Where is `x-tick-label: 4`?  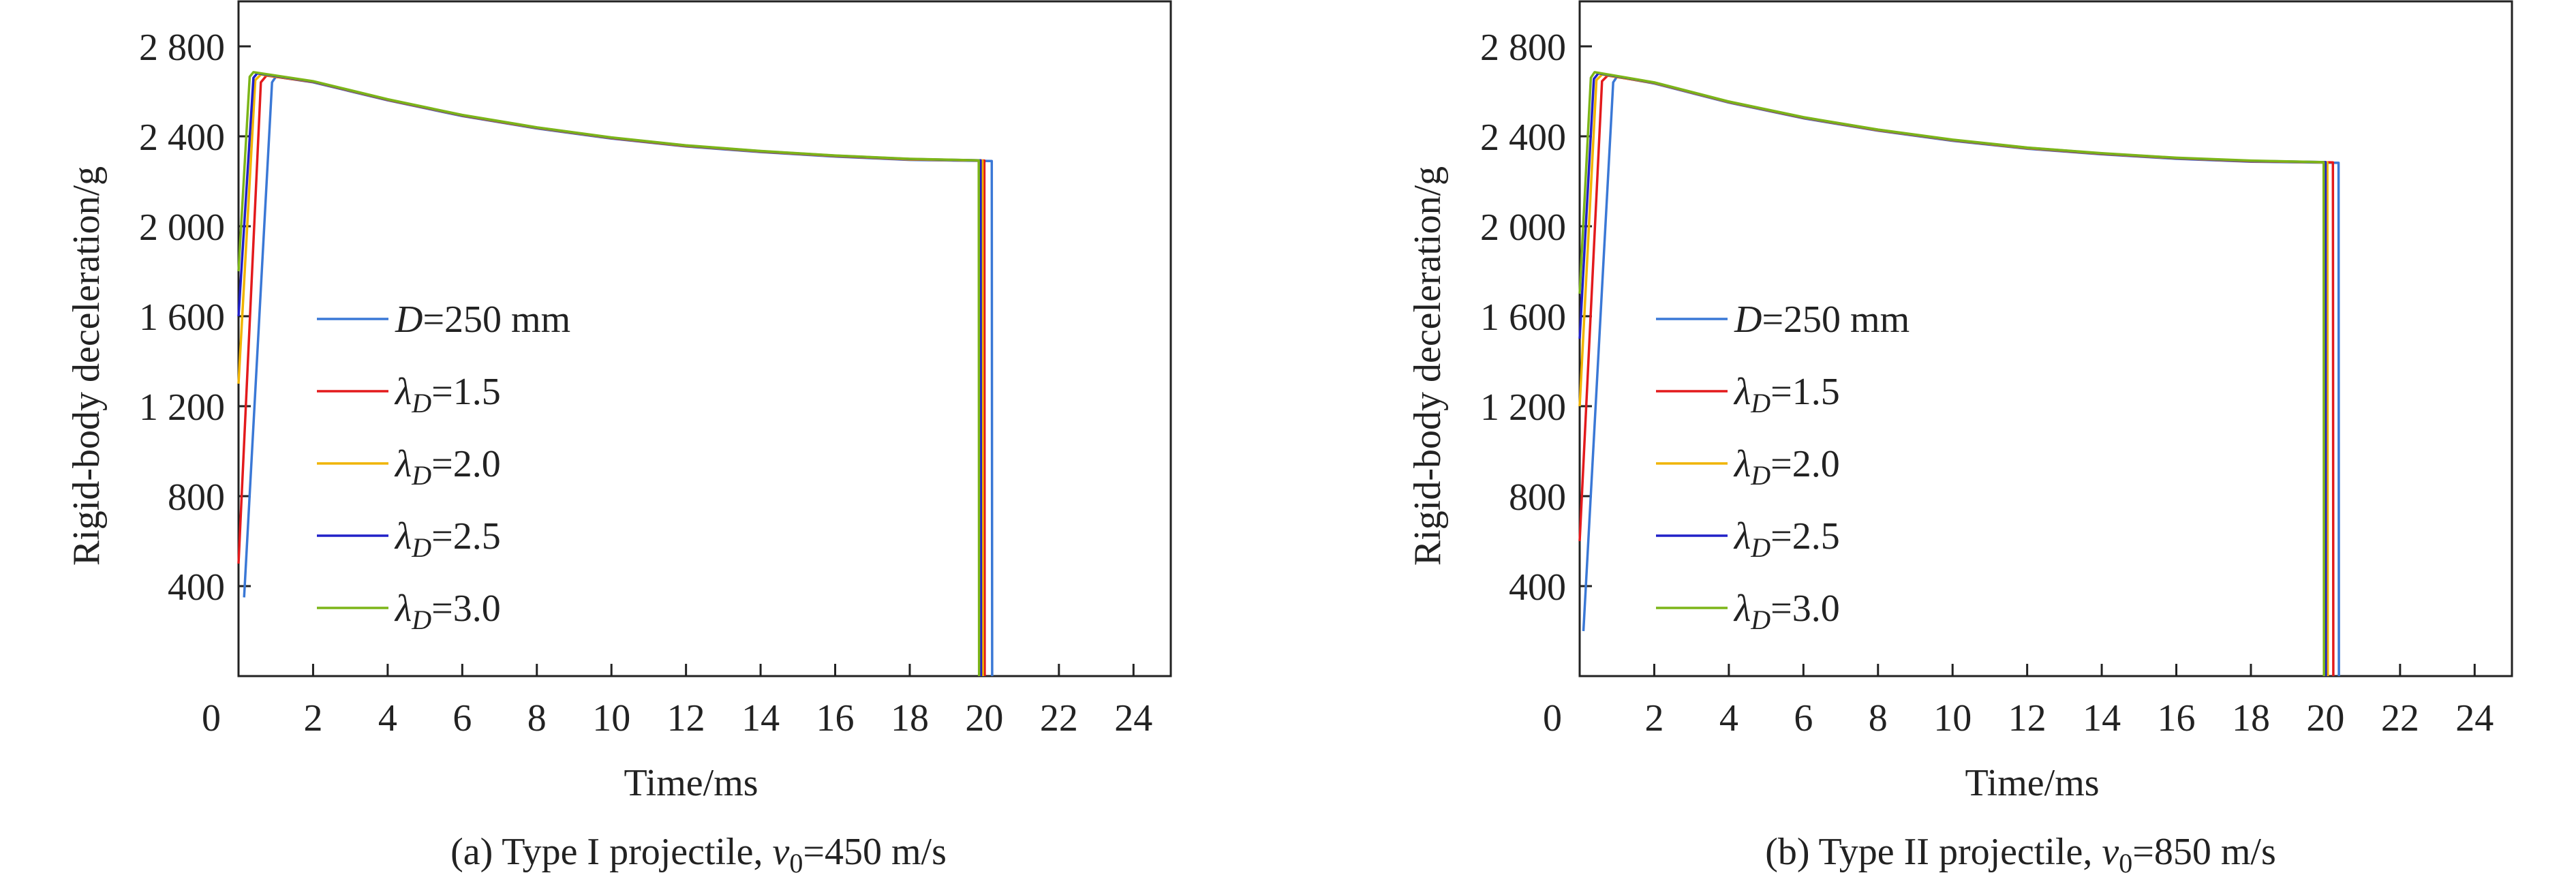 x-tick-label: 4 is located at coordinates (387, 718).